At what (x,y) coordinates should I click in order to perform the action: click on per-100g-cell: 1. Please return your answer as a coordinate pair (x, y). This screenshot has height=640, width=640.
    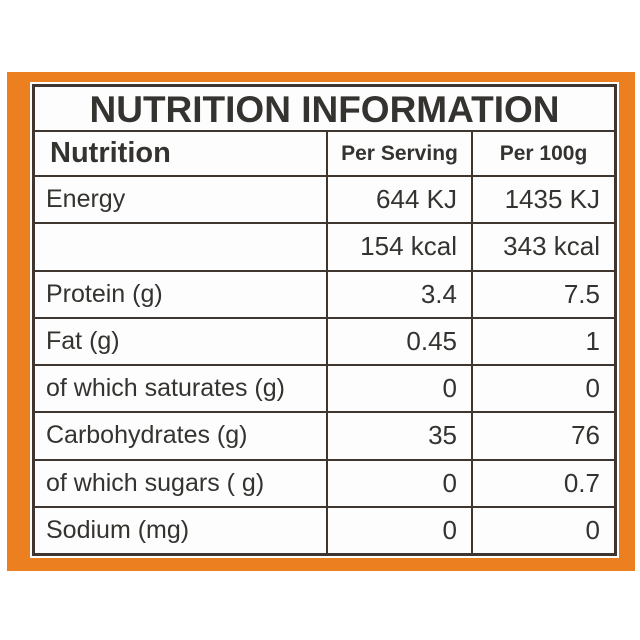
    Looking at the image, I should click on (542, 341).